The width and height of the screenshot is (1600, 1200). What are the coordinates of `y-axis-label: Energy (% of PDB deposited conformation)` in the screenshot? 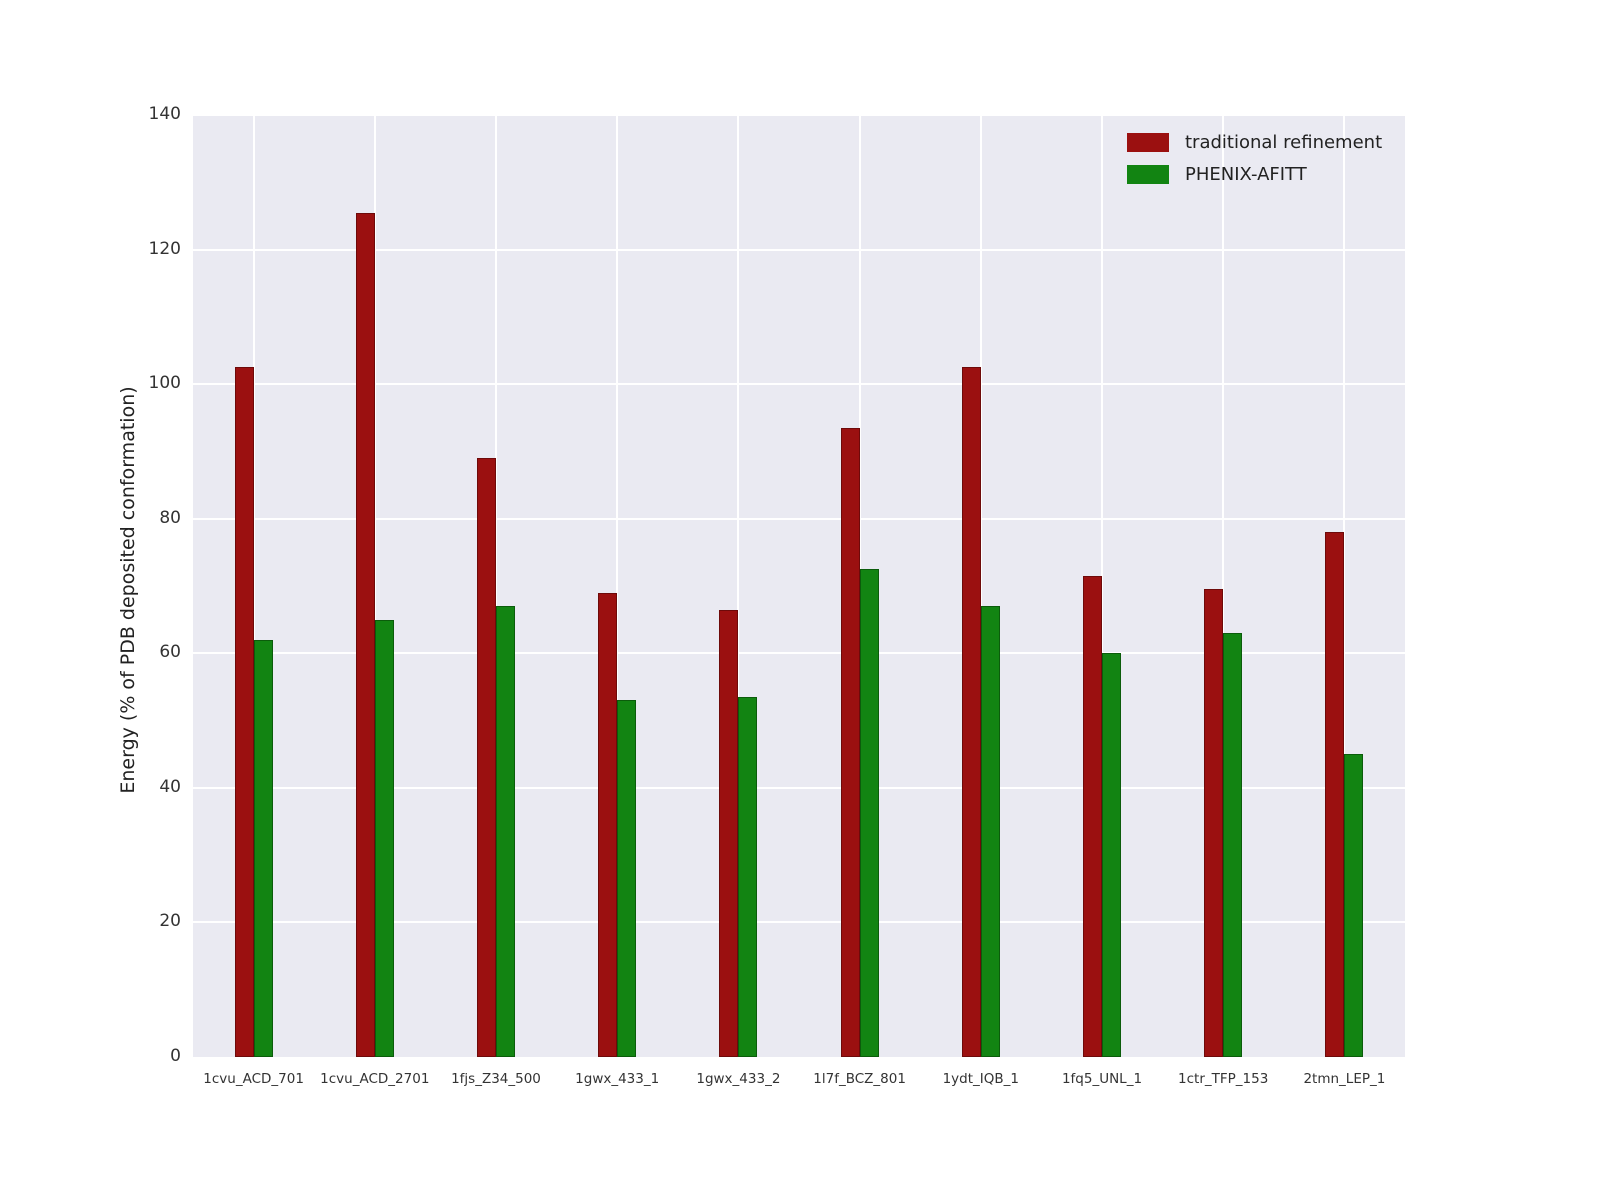 It's located at (128, 590).